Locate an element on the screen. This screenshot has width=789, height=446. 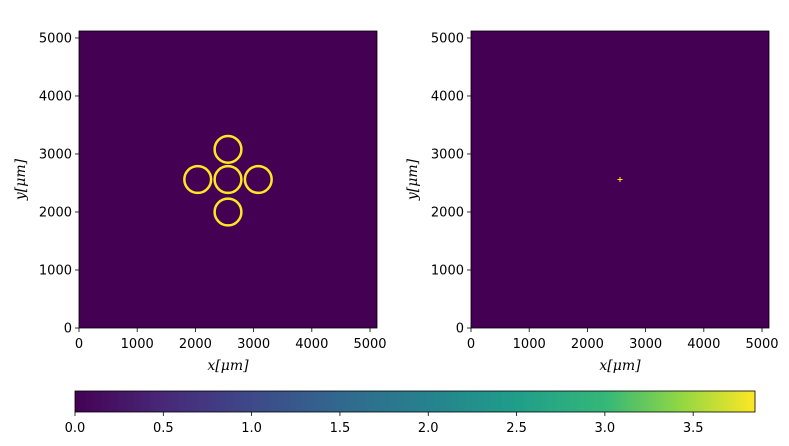
colorbar-frame is located at coordinates (415, 401).